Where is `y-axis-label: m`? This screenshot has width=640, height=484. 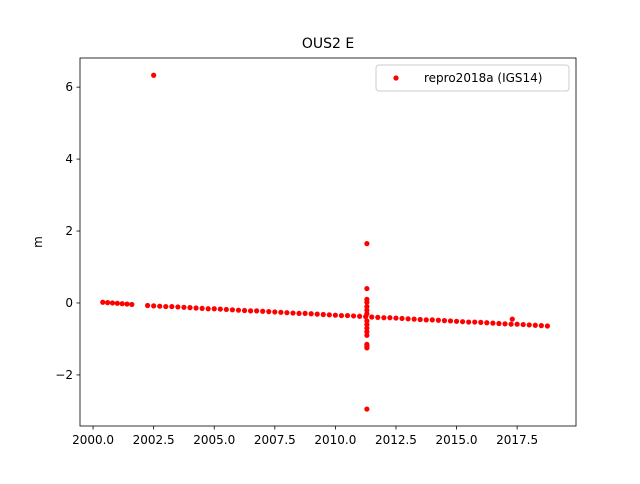 y-axis-label: m is located at coordinates (38, 242).